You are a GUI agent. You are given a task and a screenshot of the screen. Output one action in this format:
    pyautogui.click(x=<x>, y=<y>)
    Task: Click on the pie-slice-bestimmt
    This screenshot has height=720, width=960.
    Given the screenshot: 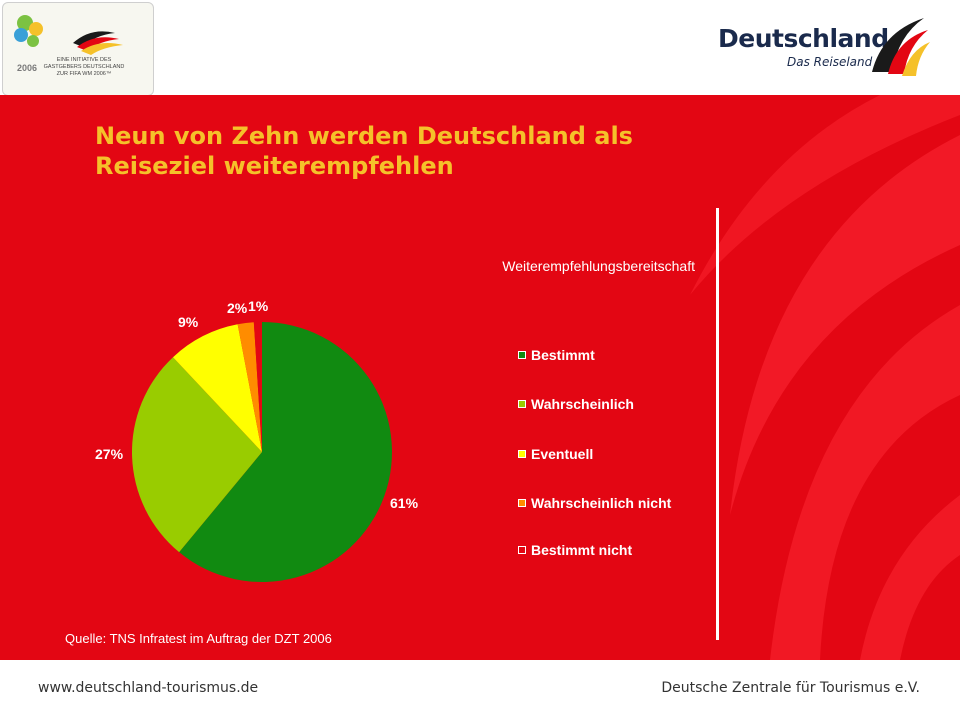 What is the action you would take?
    pyautogui.click(x=285, y=452)
    